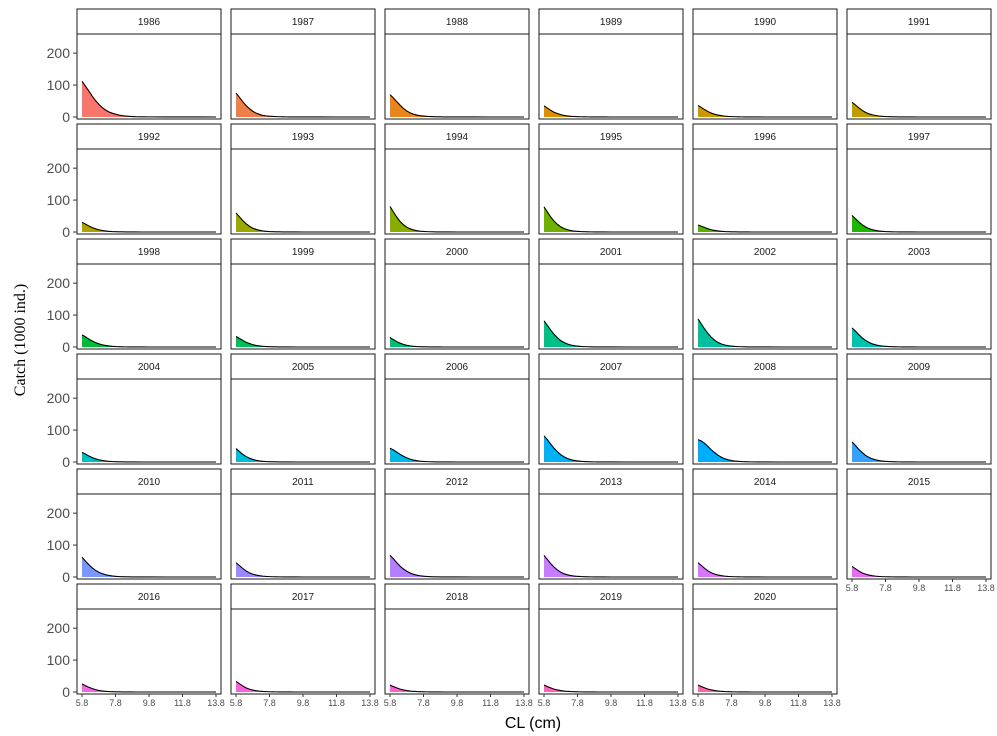 This screenshot has width=997, height=736. I want to click on series-line-1988, so click(456, 106).